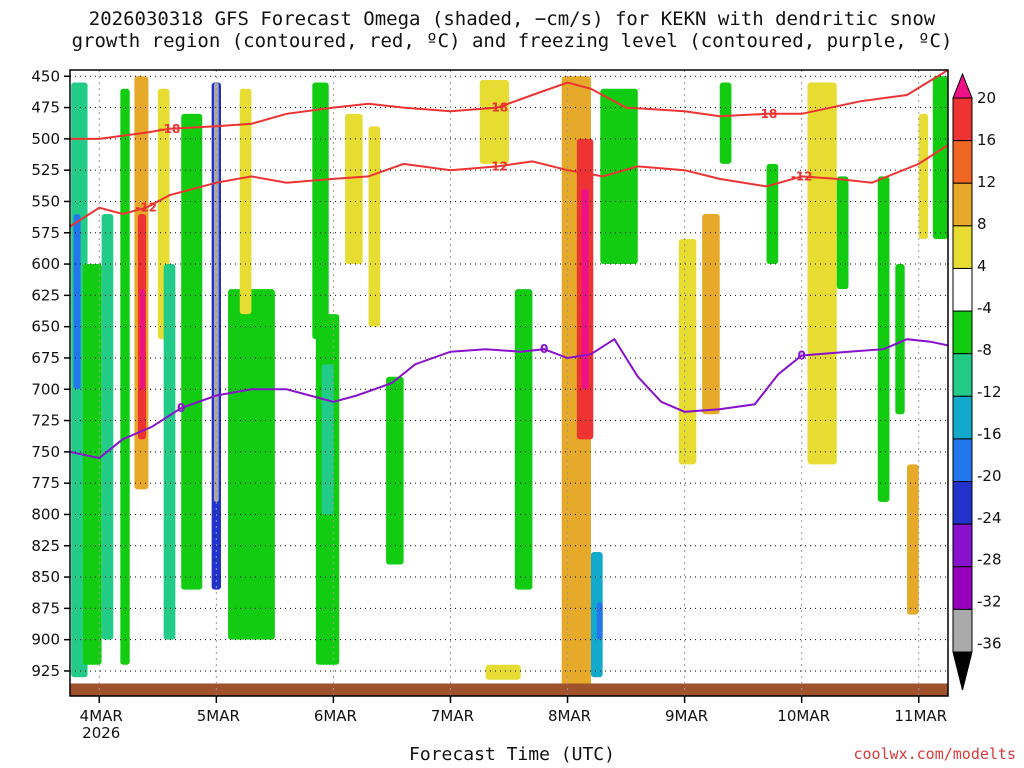 The height and width of the screenshot is (768, 1024). What do you see at coordinates (45, 389) in the screenshot?
I see `y-tick-label: 700` at bounding box center [45, 389].